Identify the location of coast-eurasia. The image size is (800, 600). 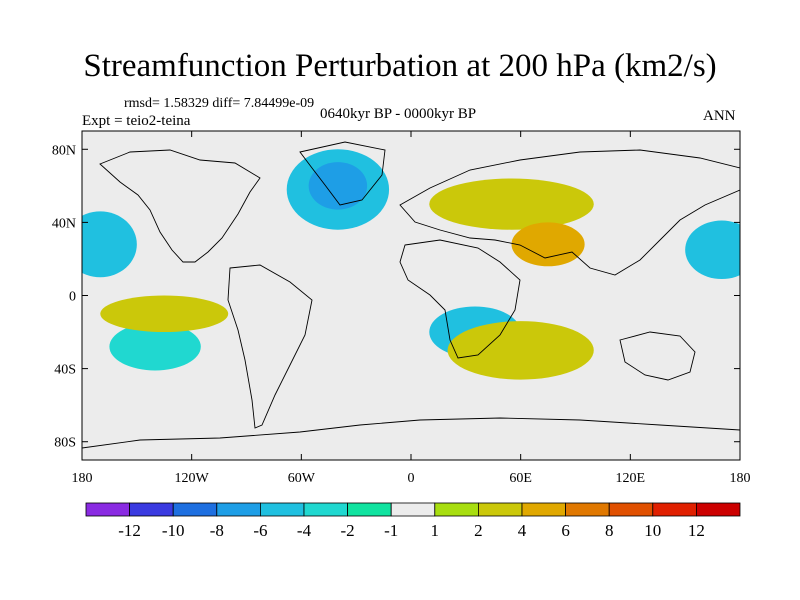
(569, 212).